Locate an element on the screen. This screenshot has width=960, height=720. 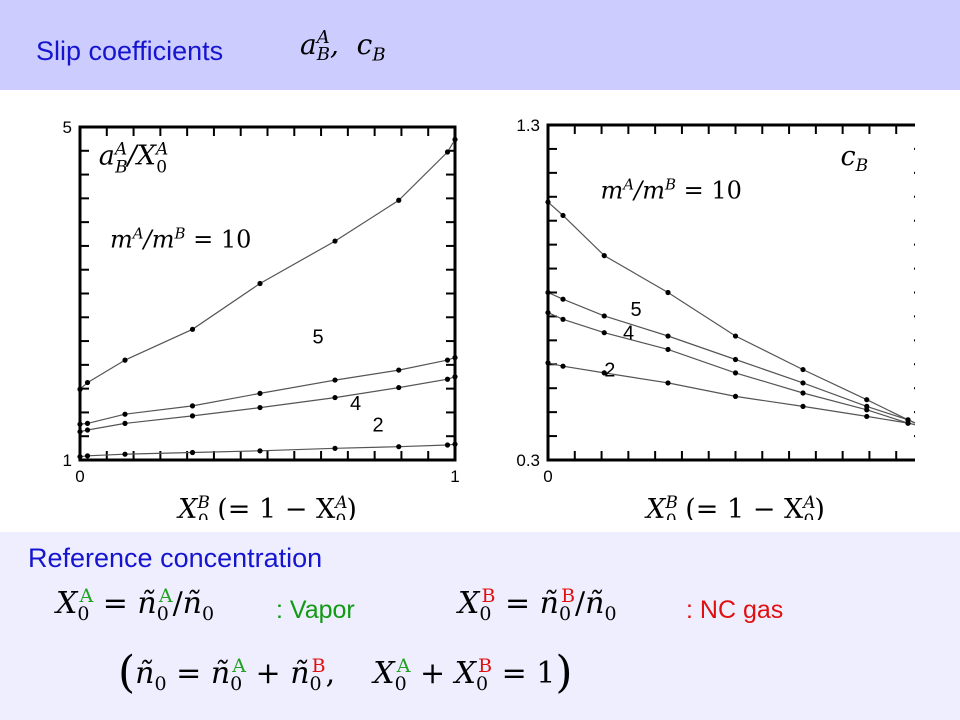
reference-title: Reference concentration is located at coordinates (175, 558).